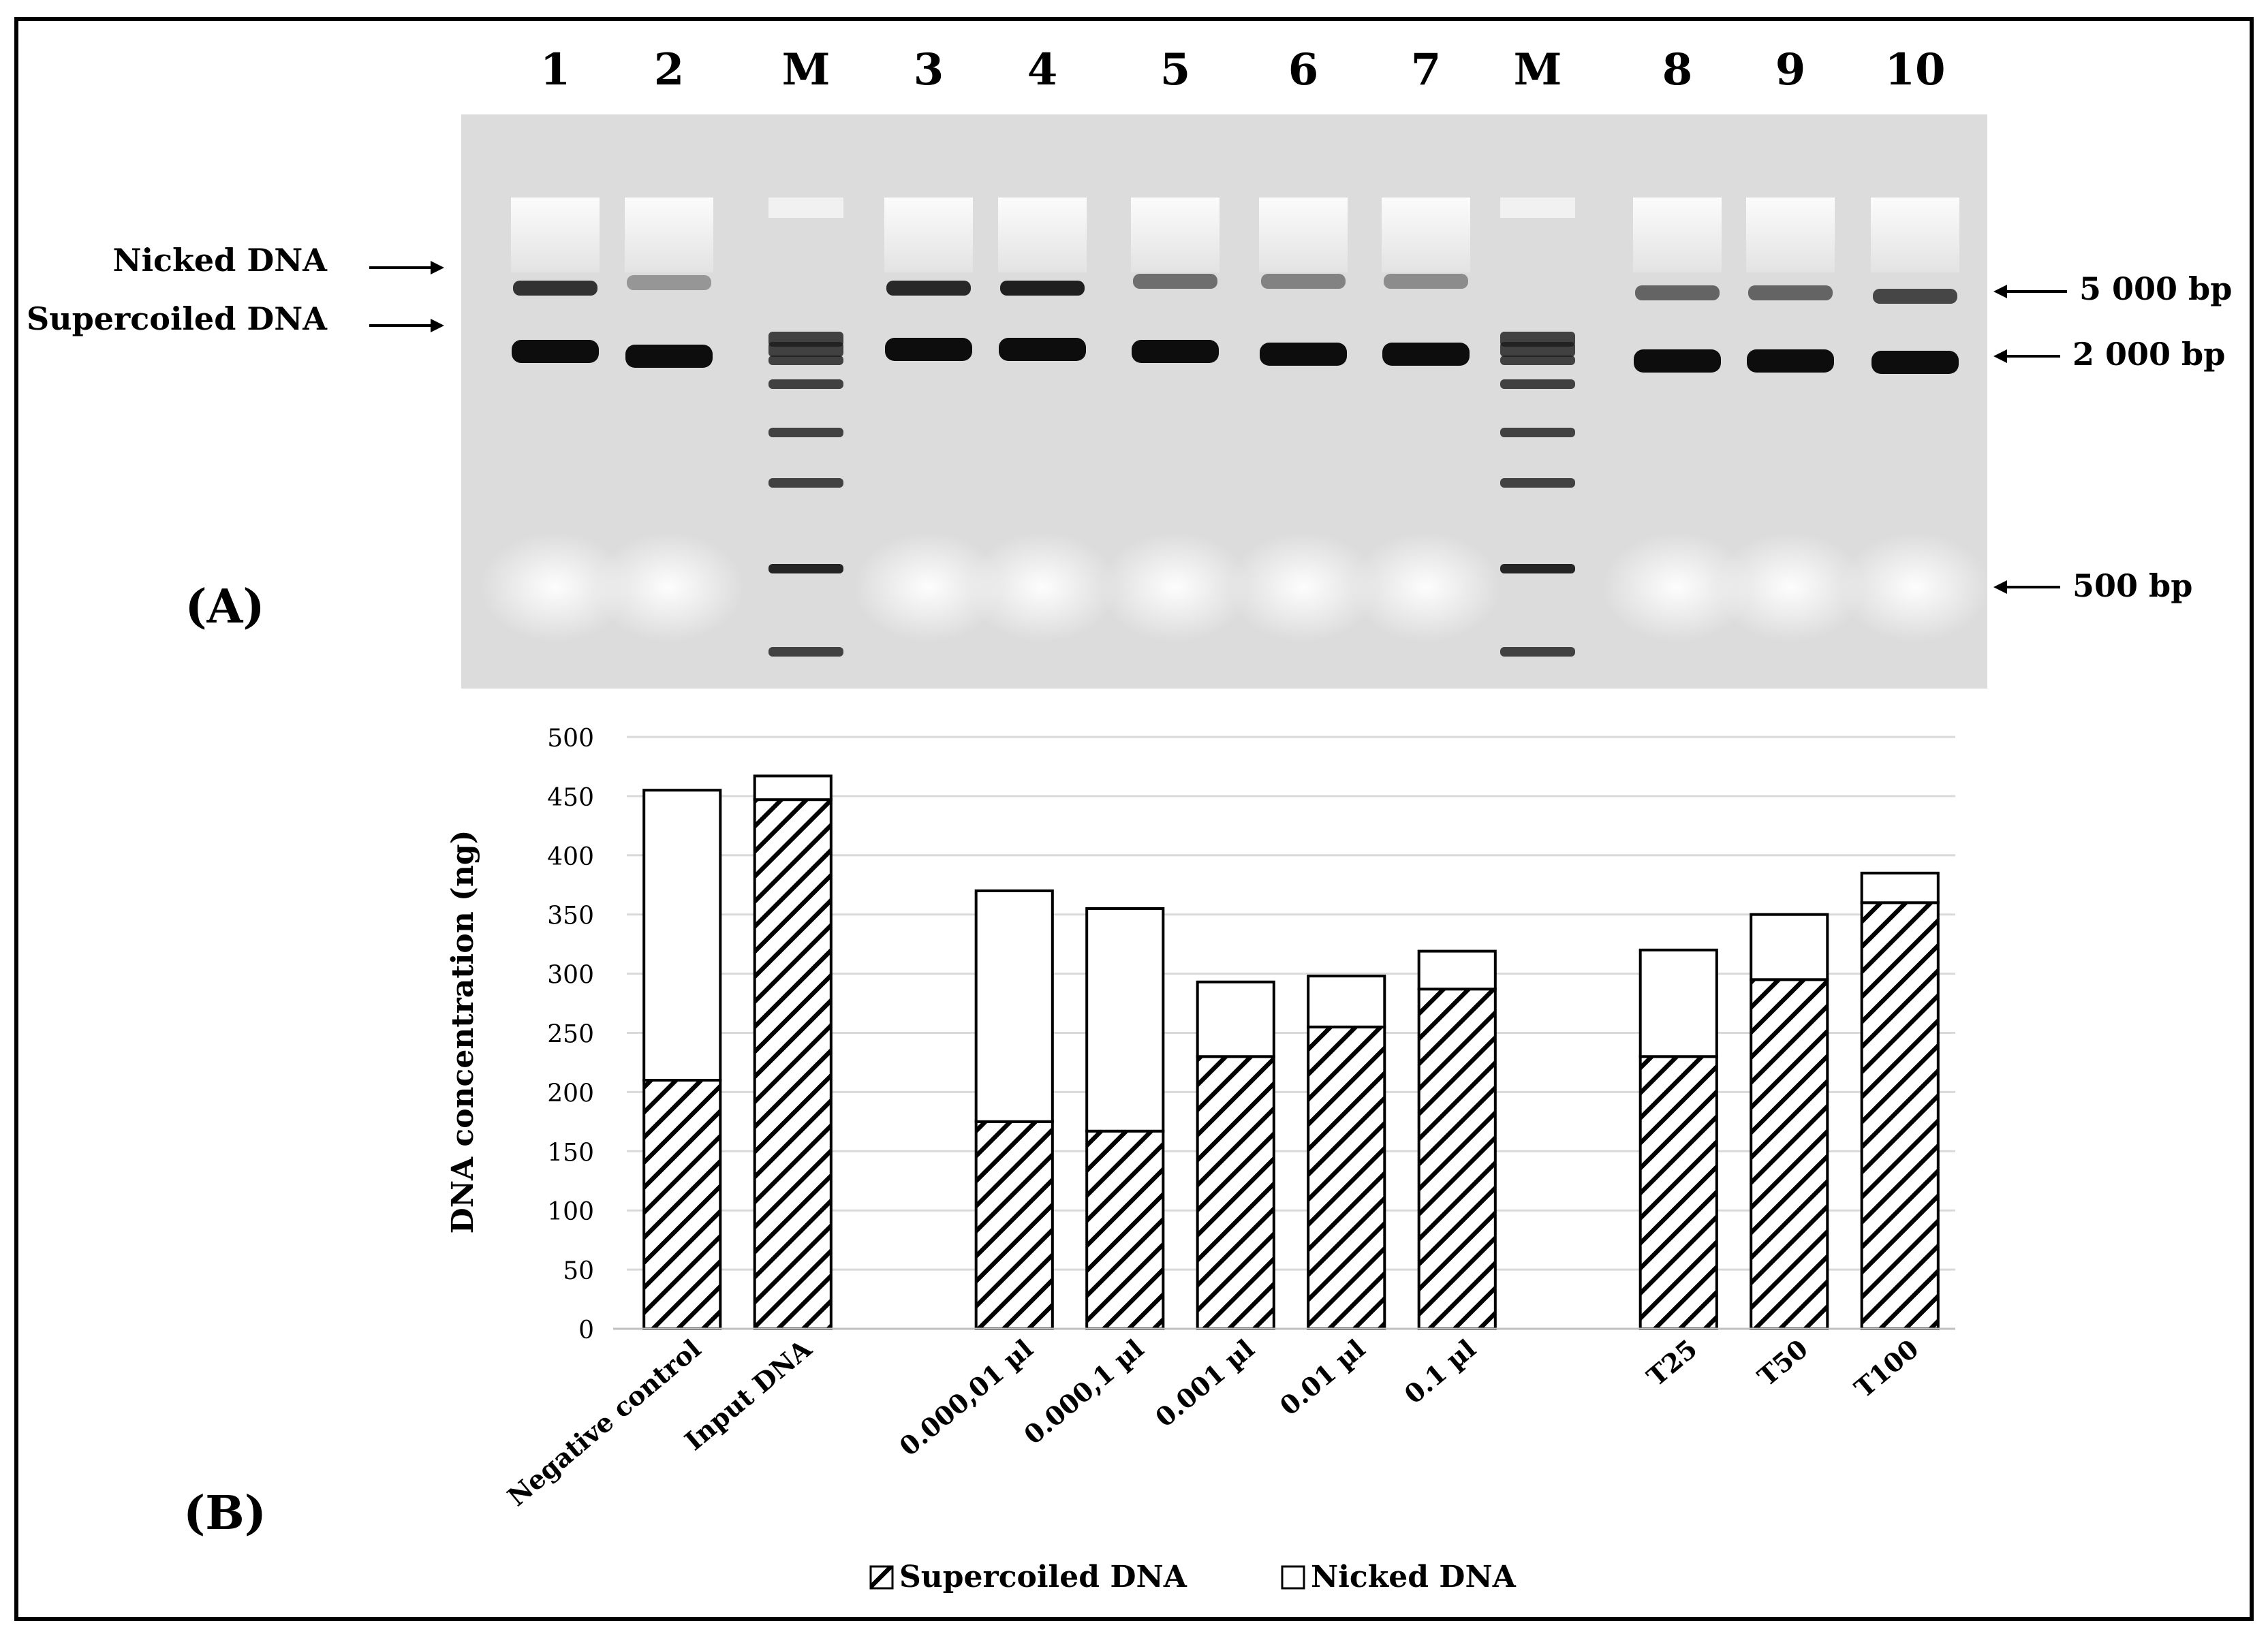  Describe the element at coordinates (1914, 69) in the screenshot. I see `lane-label-10: 10` at that location.